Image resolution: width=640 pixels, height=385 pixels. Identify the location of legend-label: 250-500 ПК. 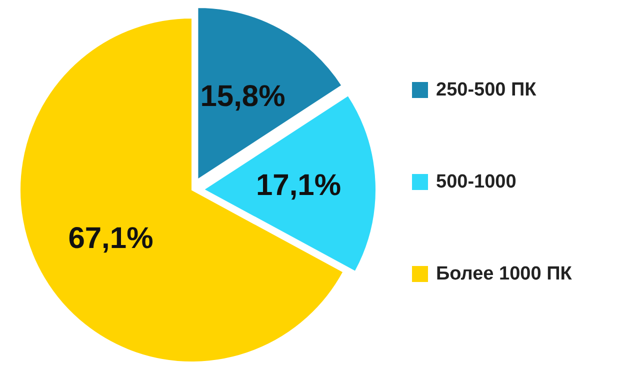
(486, 90).